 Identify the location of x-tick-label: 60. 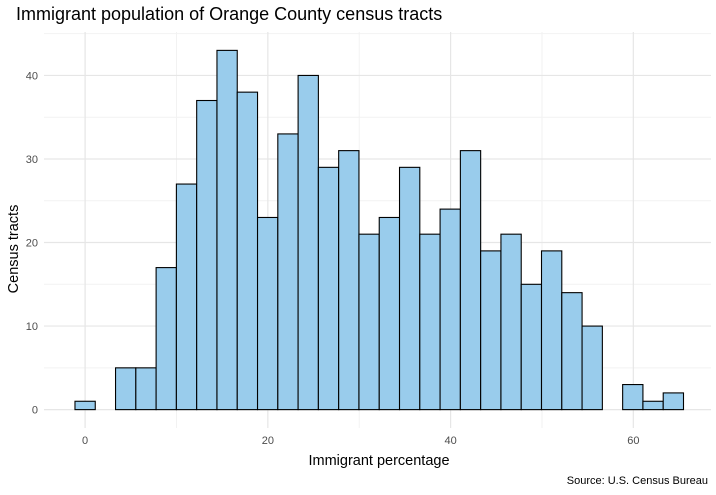
(633, 441).